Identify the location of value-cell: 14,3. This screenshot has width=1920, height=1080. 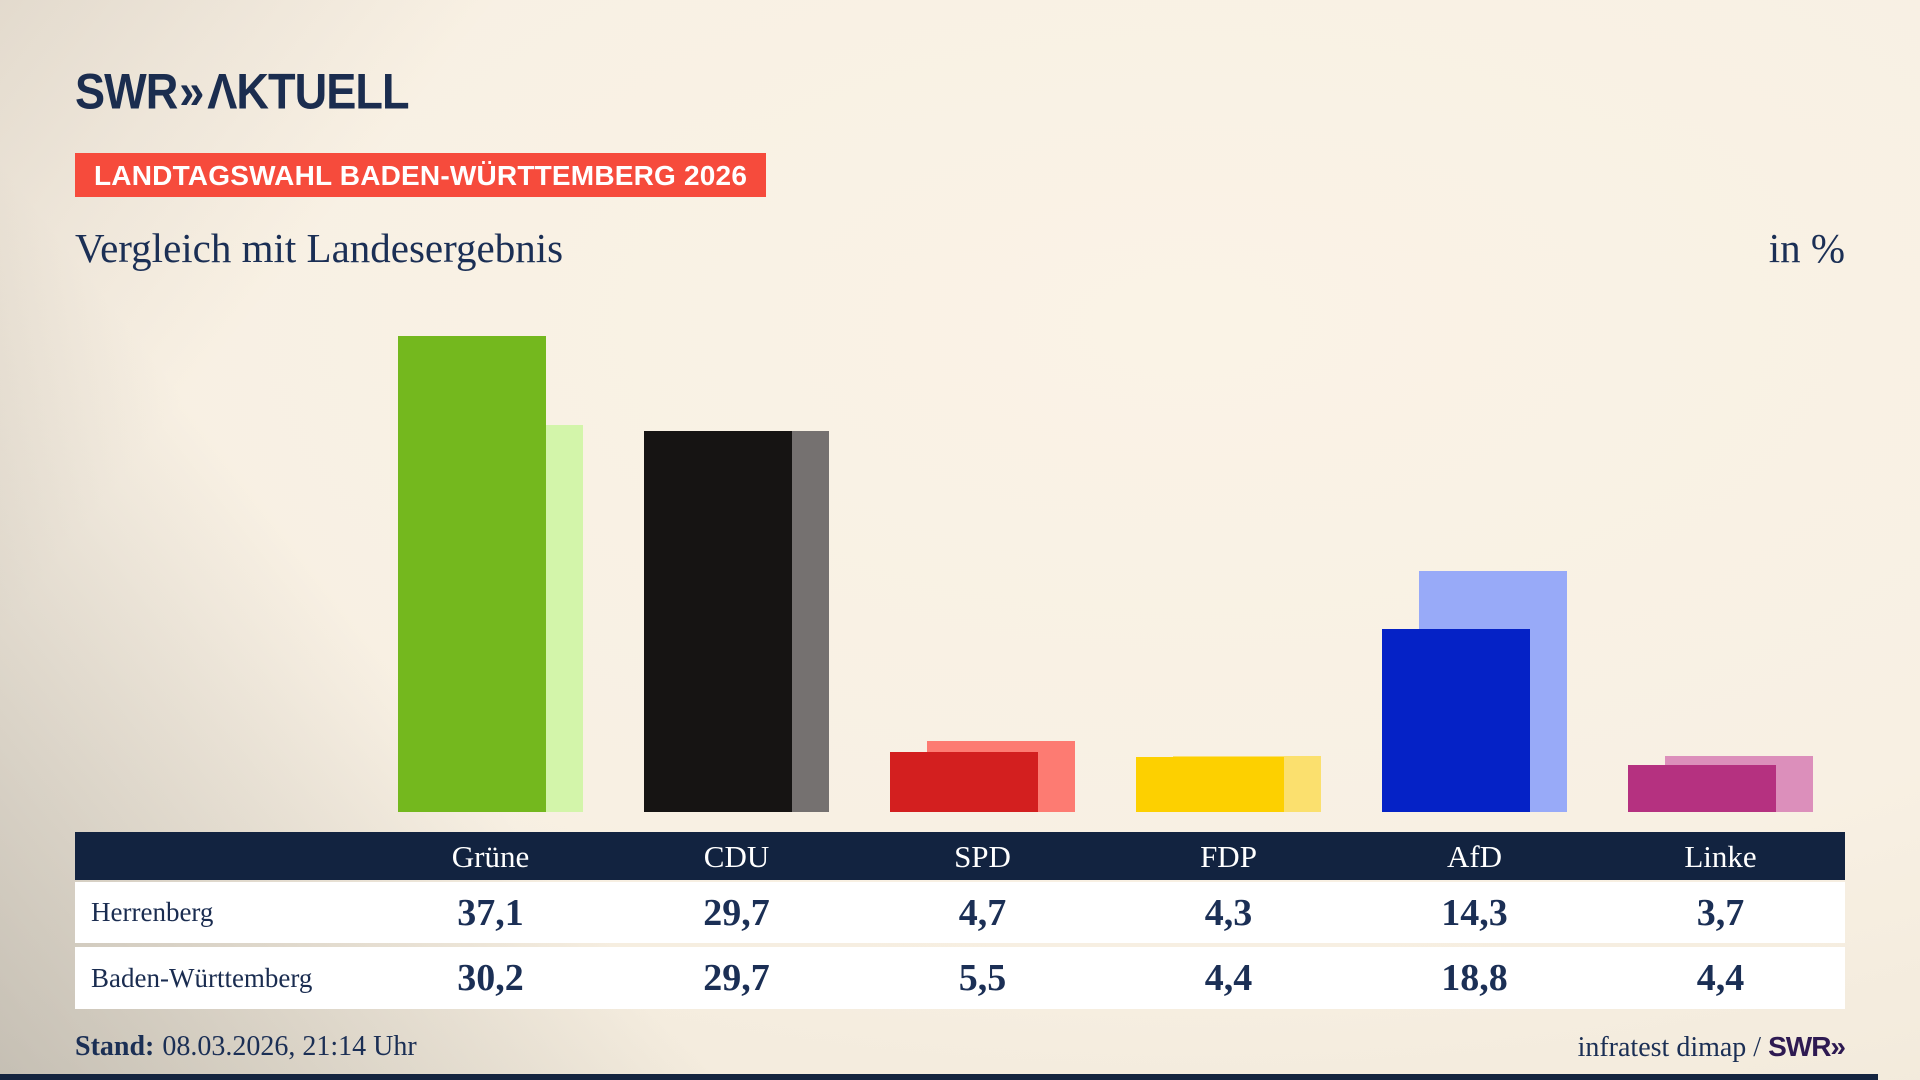
(1474, 912).